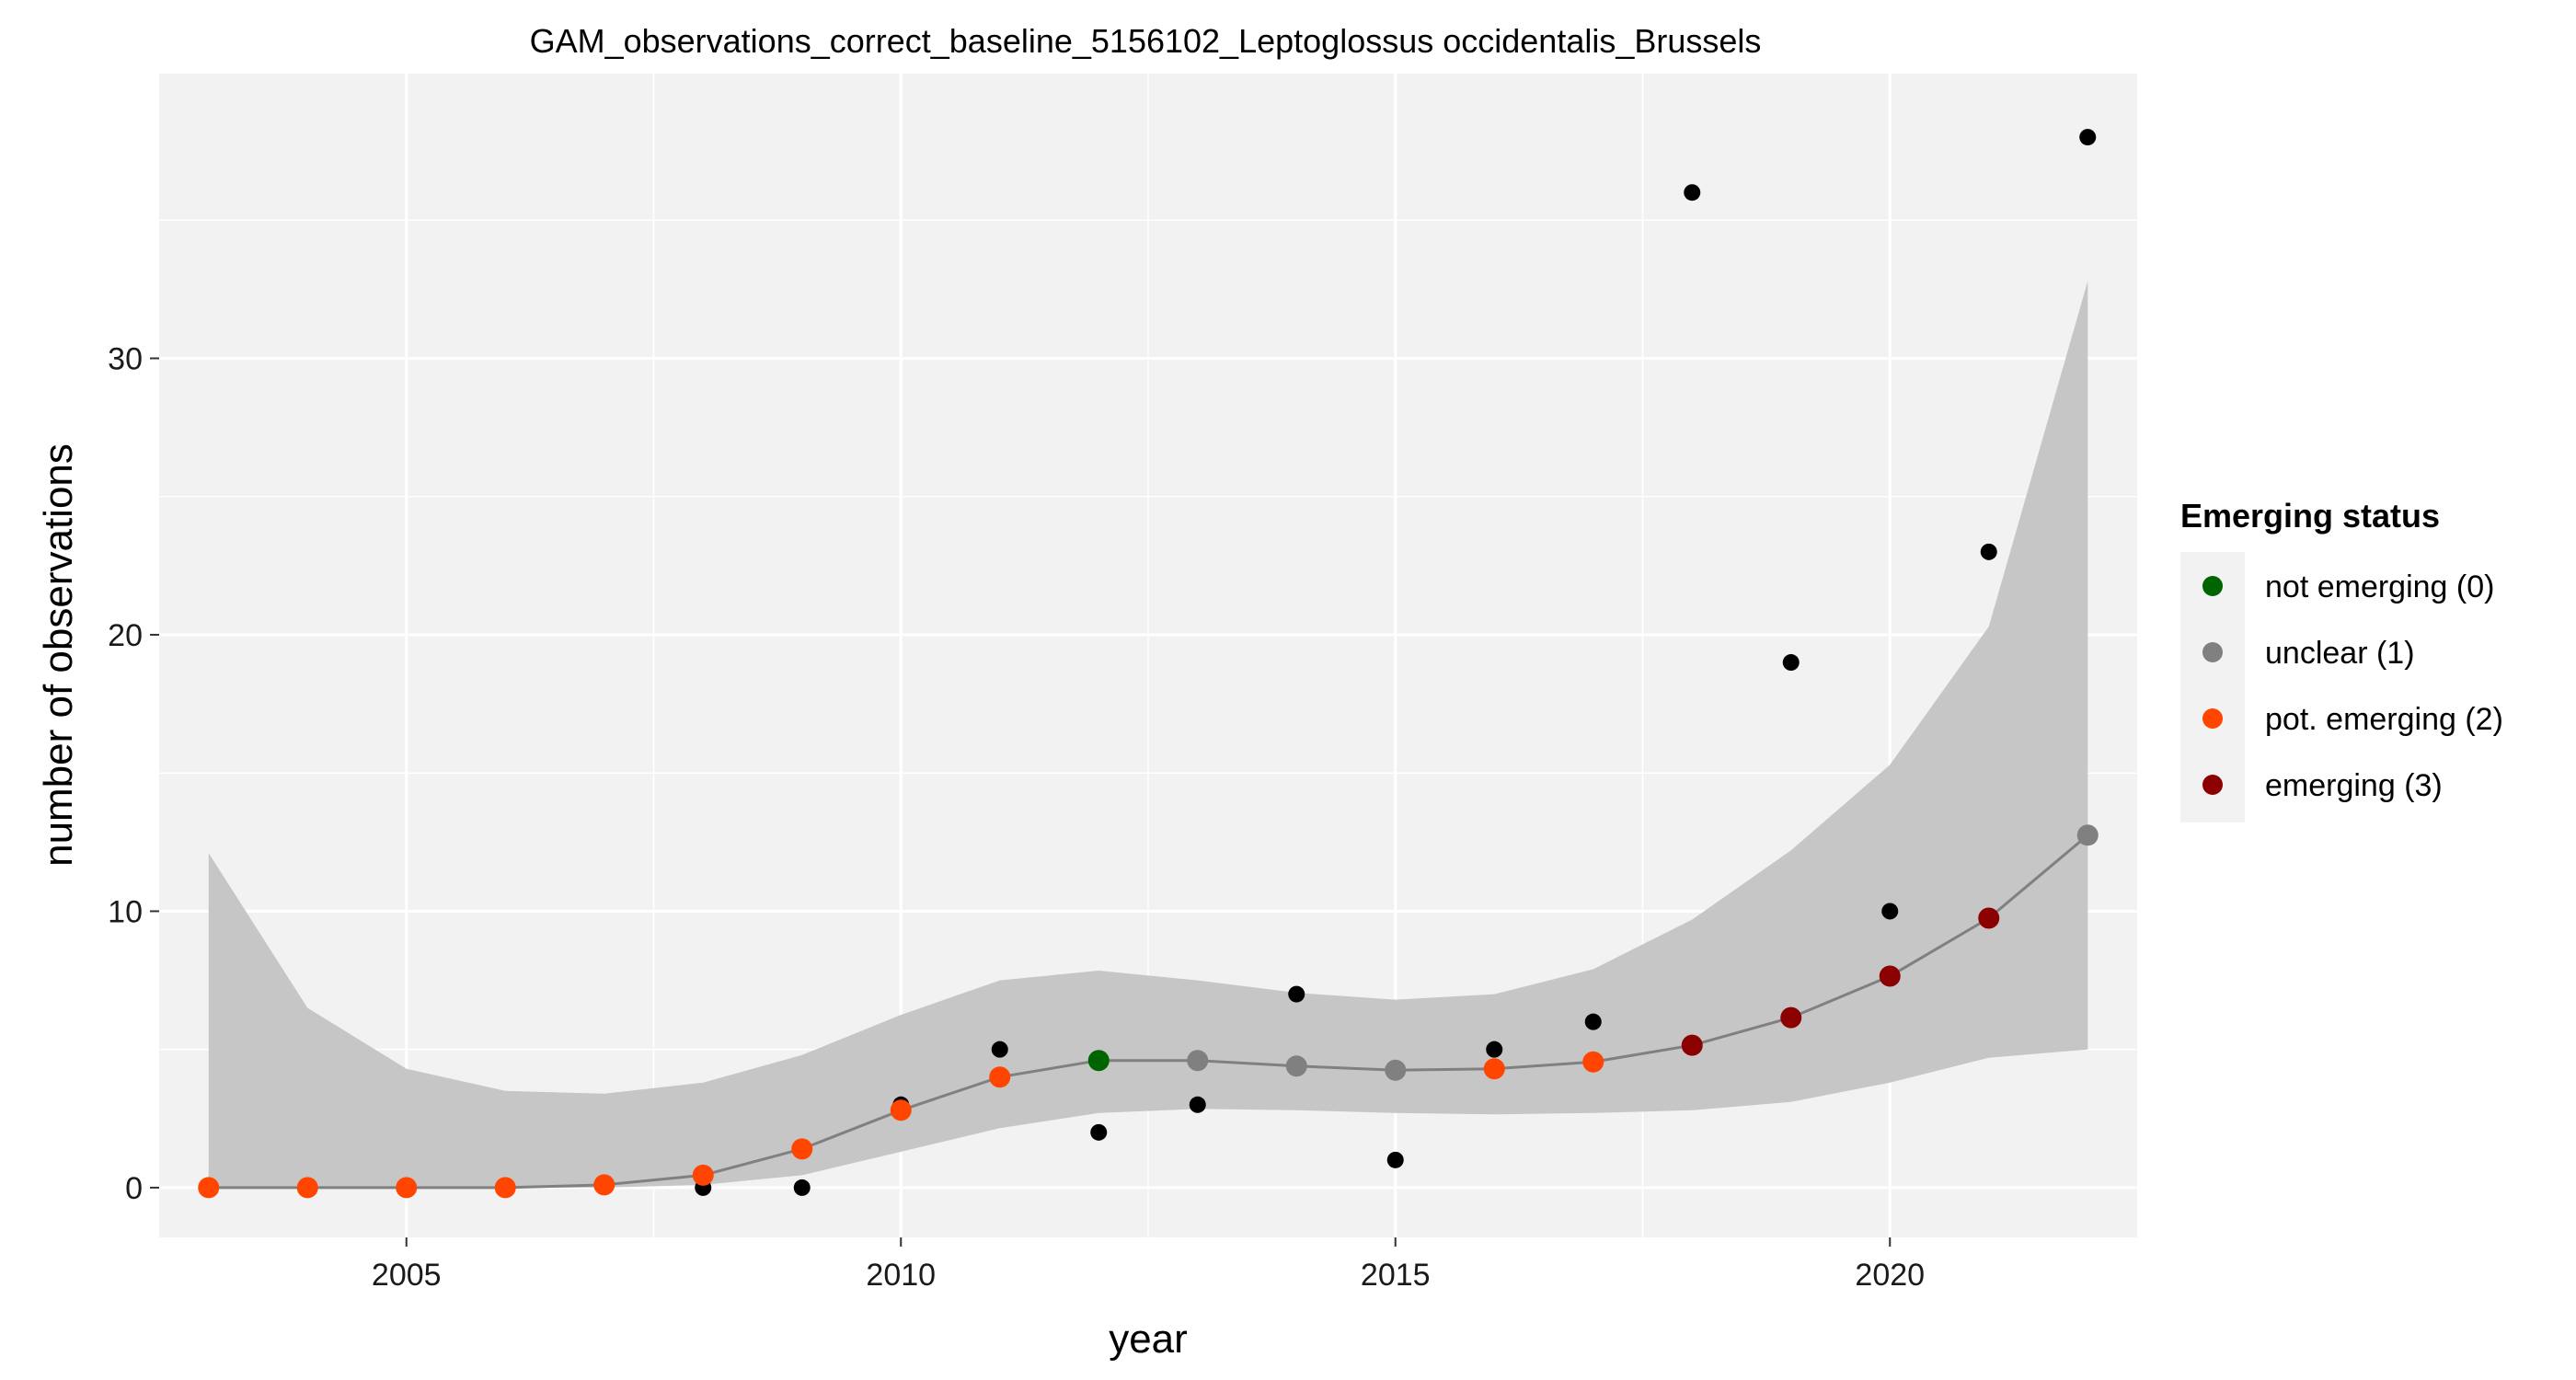 The height and width of the screenshot is (1380, 2576). Describe the element at coordinates (1396, 1275) in the screenshot. I see `x-tick-label: 2015` at that location.